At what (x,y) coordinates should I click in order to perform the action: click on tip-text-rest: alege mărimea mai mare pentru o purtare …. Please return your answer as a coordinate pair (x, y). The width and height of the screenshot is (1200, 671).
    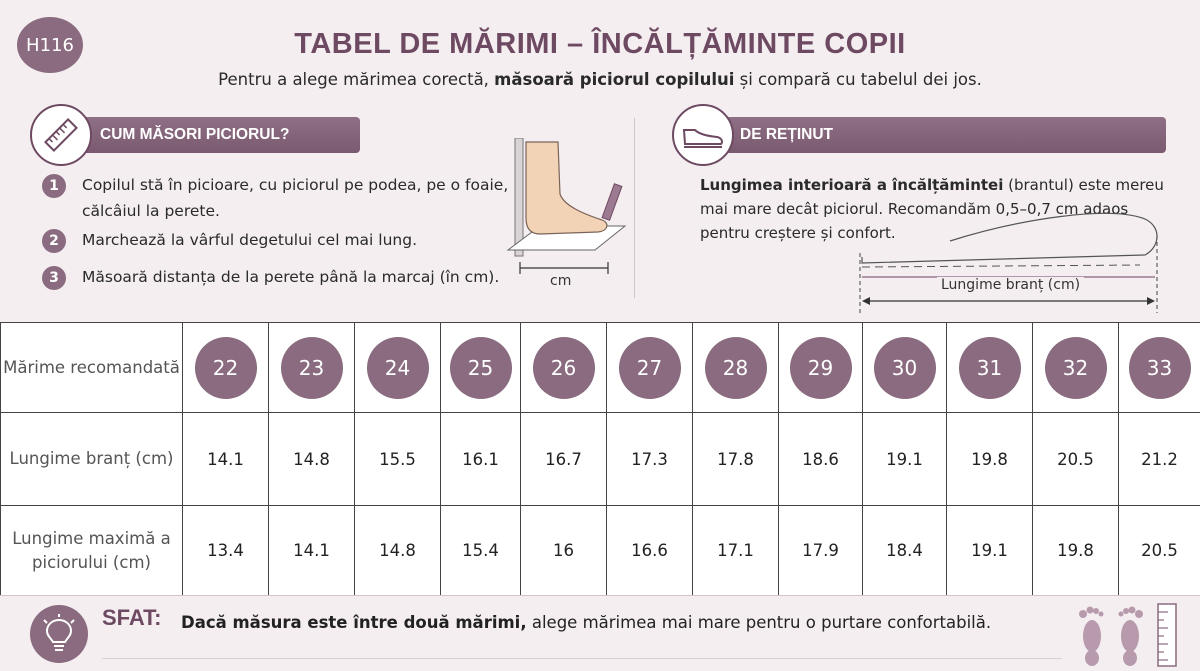
    Looking at the image, I should click on (759, 622).